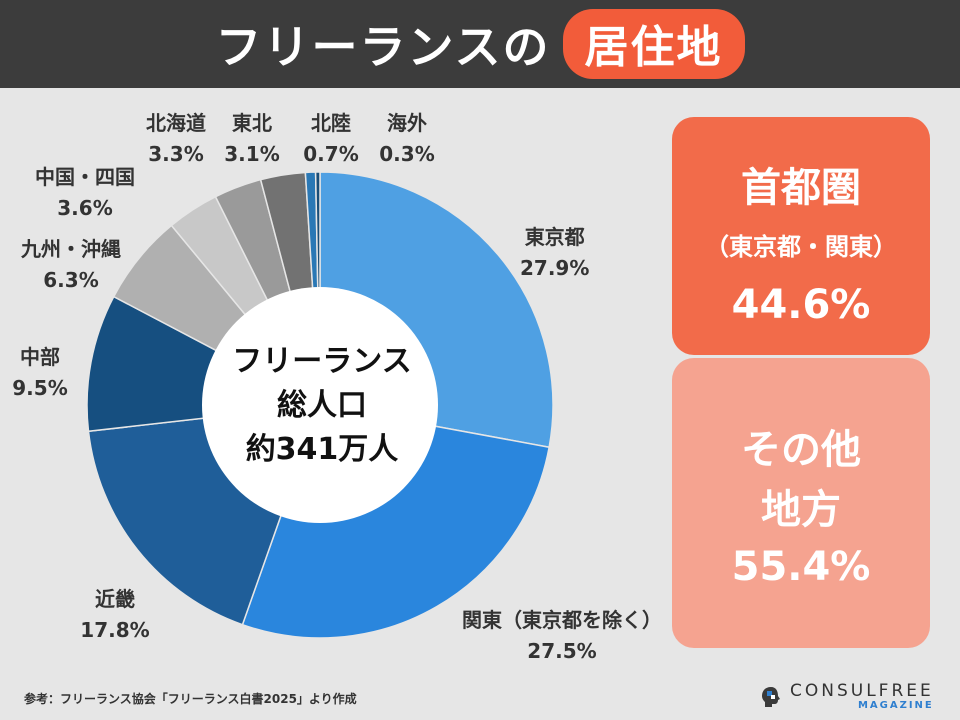 The width and height of the screenshot is (960, 720). I want to click on label-value: 3.1%, so click(252, 154).